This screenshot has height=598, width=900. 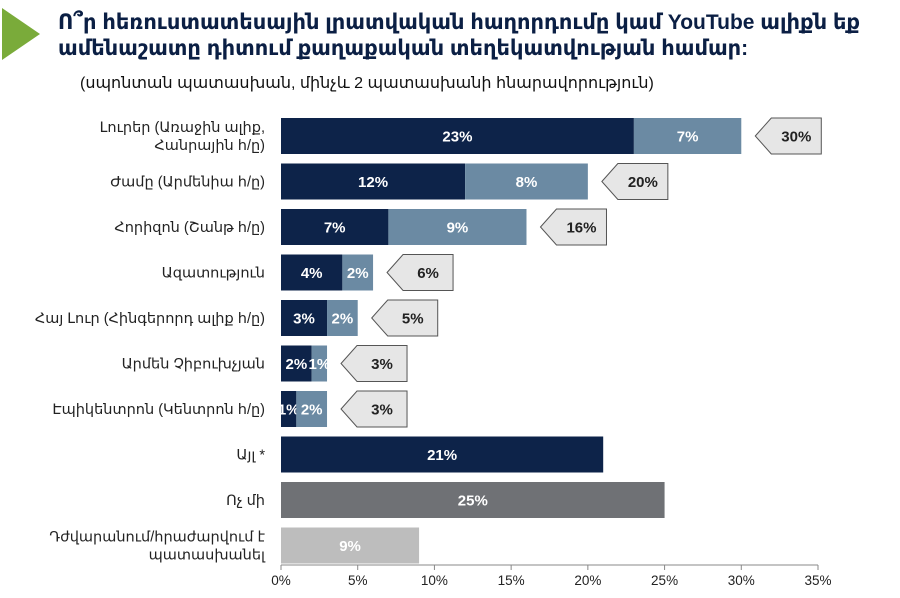 I want to click on x-tick-label: 30%, so click(x=741, y=580).